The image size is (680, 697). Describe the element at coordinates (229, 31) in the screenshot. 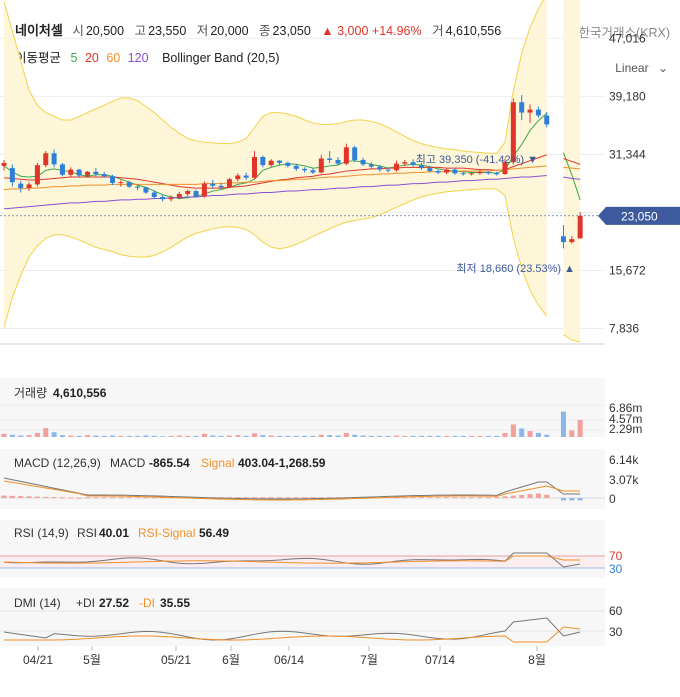

I see `low-value: 20,000` at that location.